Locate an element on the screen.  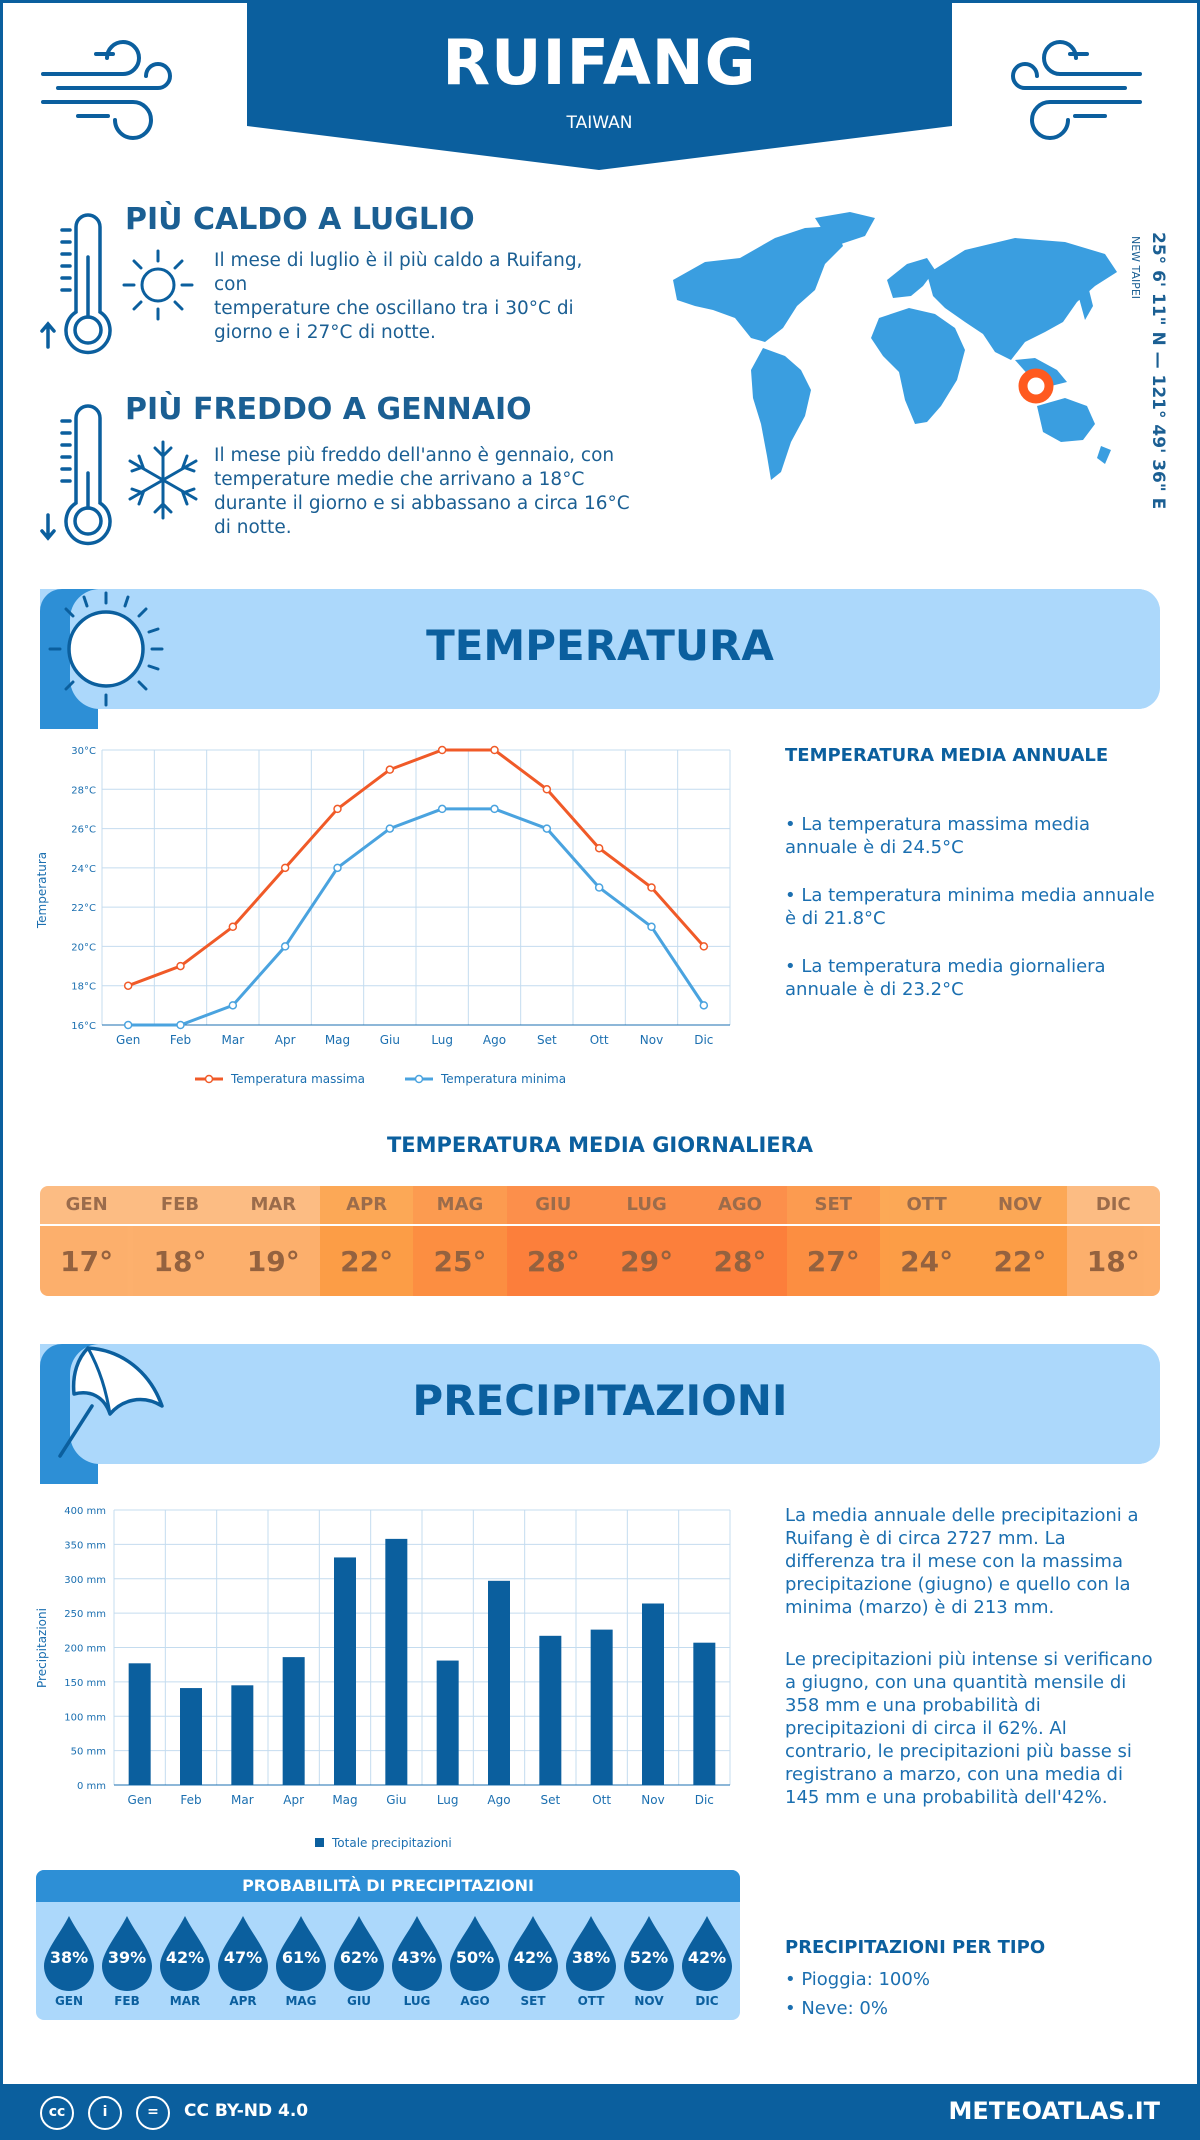
precip-probability-title: PROBABILITÀ DI PRECIPITAZIONI is located at coordinates (388, 1886).